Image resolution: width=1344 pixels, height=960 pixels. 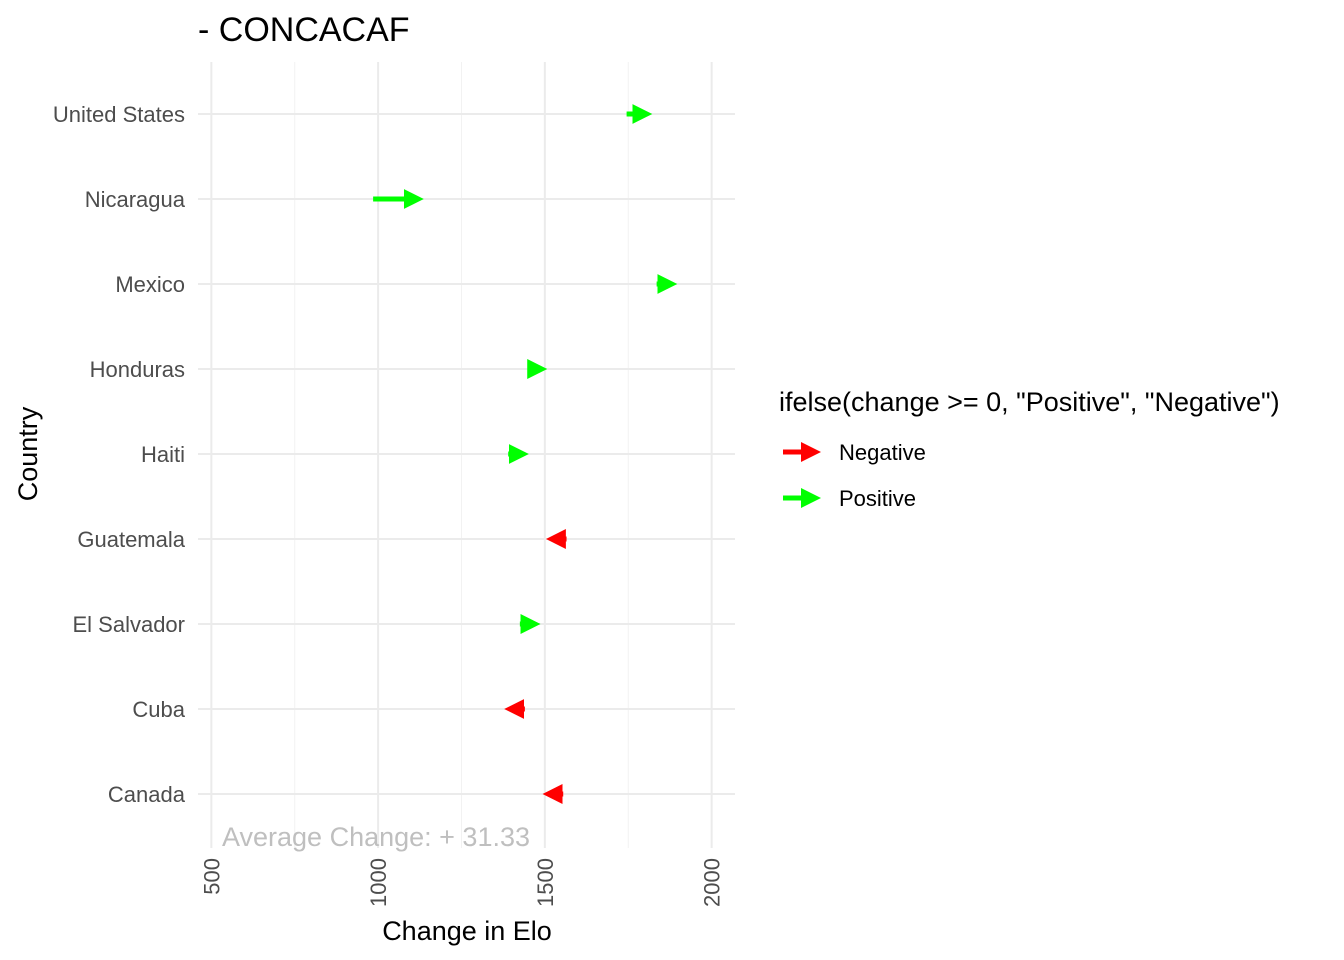 I want to click on y-tick-label: Canada, so click(x=147, y=794).